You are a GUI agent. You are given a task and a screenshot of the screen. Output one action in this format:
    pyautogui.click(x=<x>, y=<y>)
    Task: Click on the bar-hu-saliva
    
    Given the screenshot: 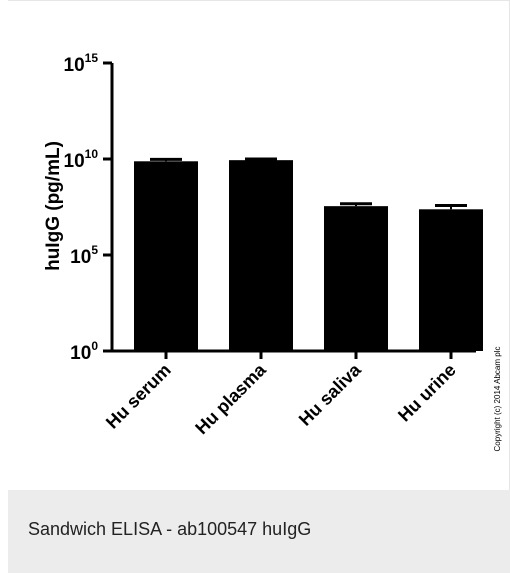 What is the action you would take?
    pyautogui.click(x=356, y=278)
    